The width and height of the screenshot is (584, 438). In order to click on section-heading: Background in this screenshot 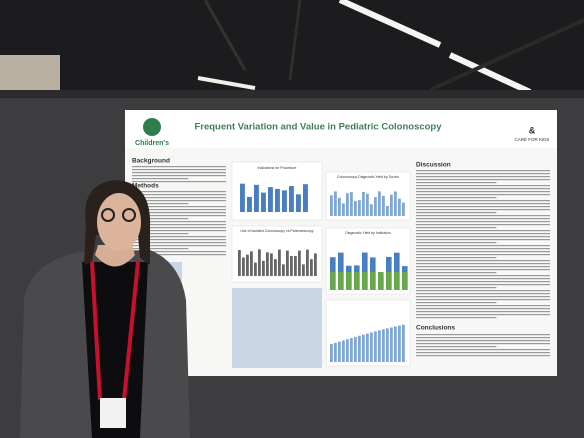, I will do `click(151, 161)`.